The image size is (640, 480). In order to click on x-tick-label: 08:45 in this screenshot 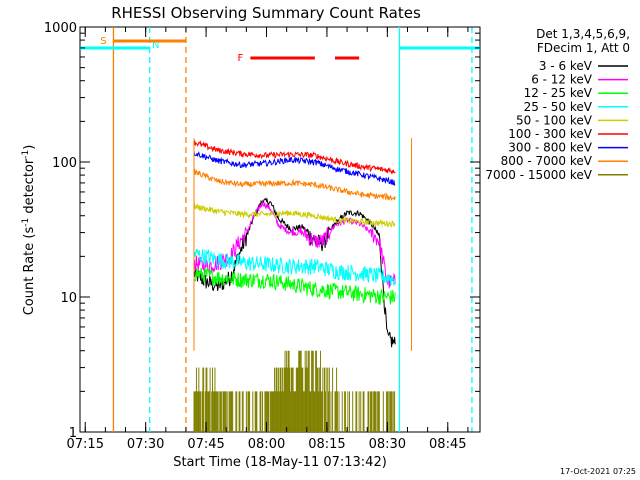, I will do `click(447, 444)`.